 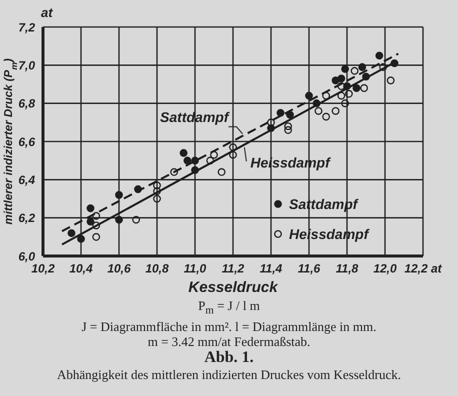 I want to click on text: m = 3.42 mm/at Federmaßstab., so click(x=229, y=341).